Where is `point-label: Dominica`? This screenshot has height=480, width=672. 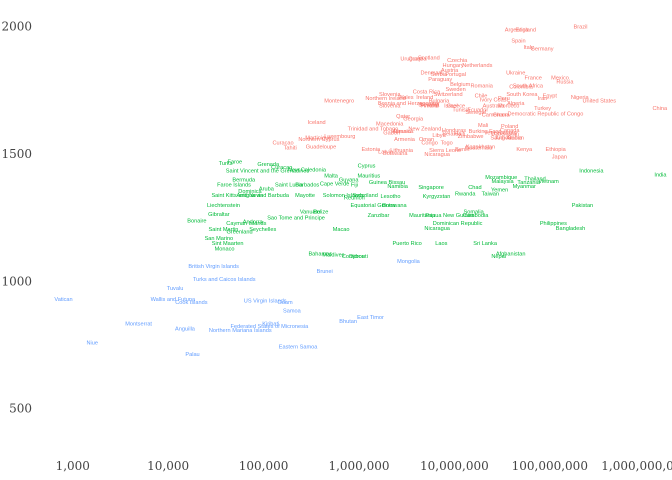
point-label: Dominica is located at coordinates (250, 192).